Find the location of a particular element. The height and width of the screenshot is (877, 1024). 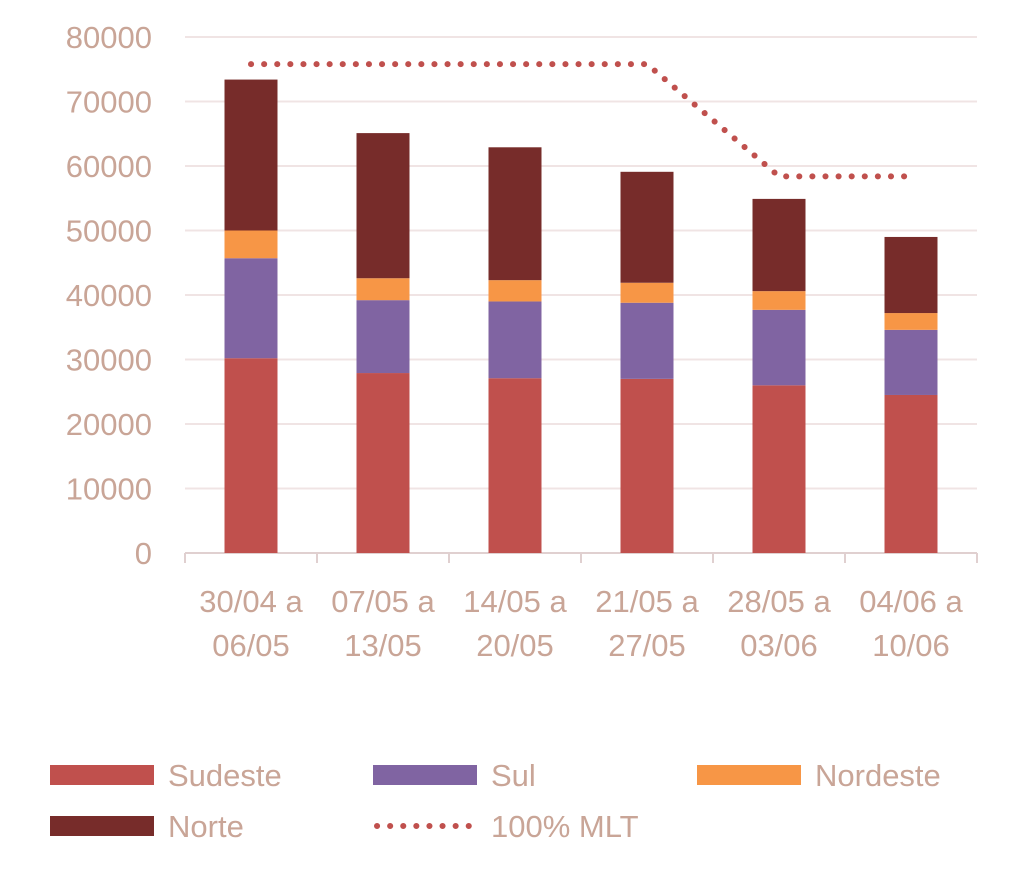

y-tick-label: 20000 is located at coordinates (109, 424).